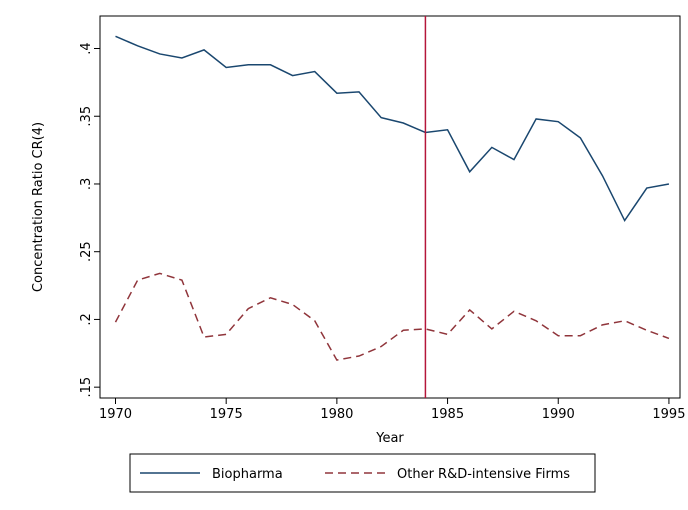 This screenshot has width=688, height=510. I want to click on series-line, so click(392, 316).